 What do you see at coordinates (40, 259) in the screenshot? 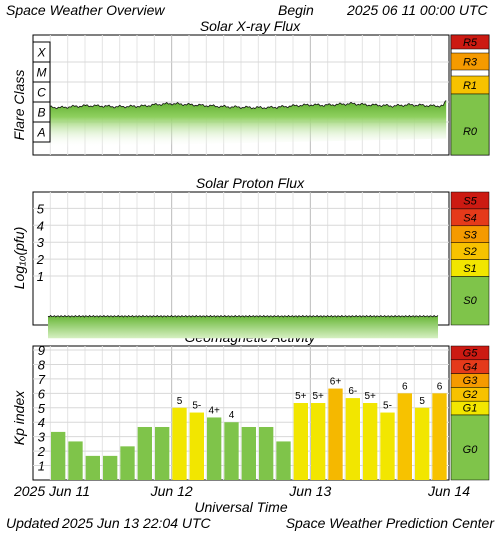
I see `proton-tick-label: 2` at bounding box center [40, 259].